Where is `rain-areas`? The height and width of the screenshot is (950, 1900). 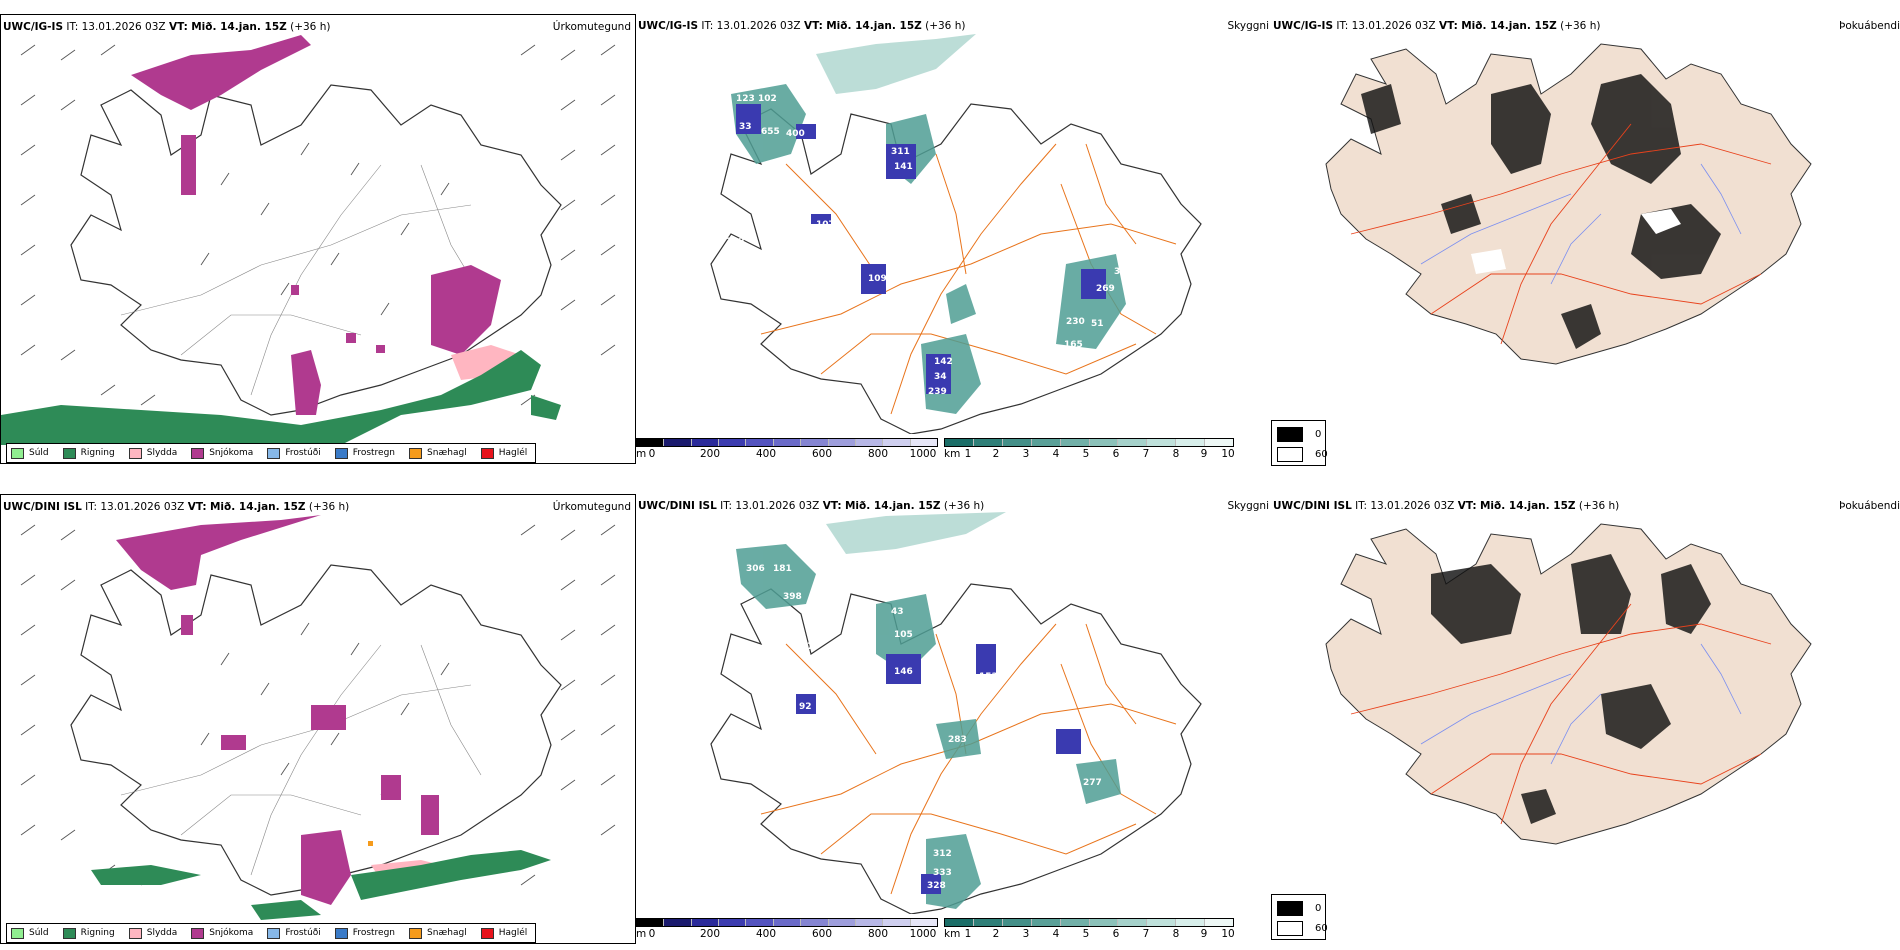 rain-areas is located at coordinates (281, 397).